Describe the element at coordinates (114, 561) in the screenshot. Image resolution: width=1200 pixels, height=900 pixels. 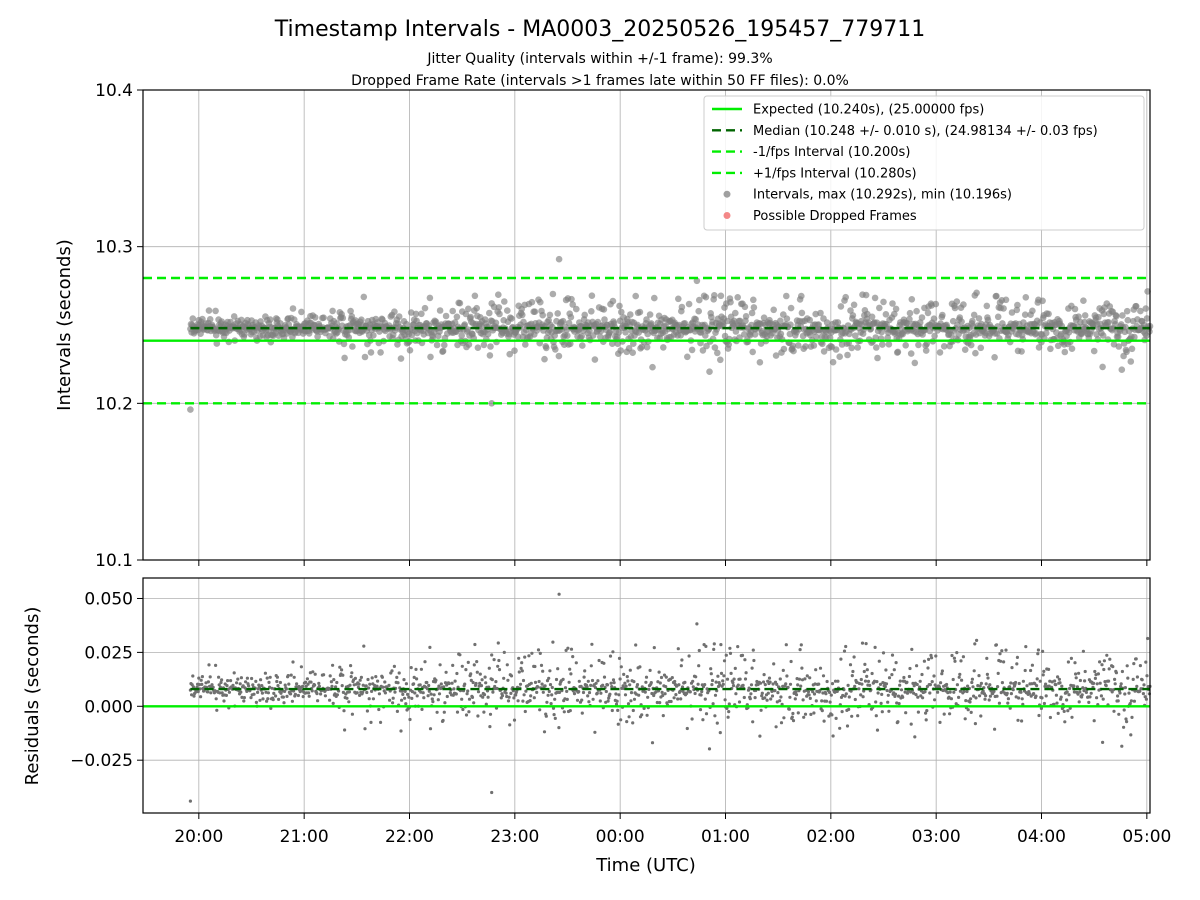
I see `top-ytick-label: 10.1` at that location.